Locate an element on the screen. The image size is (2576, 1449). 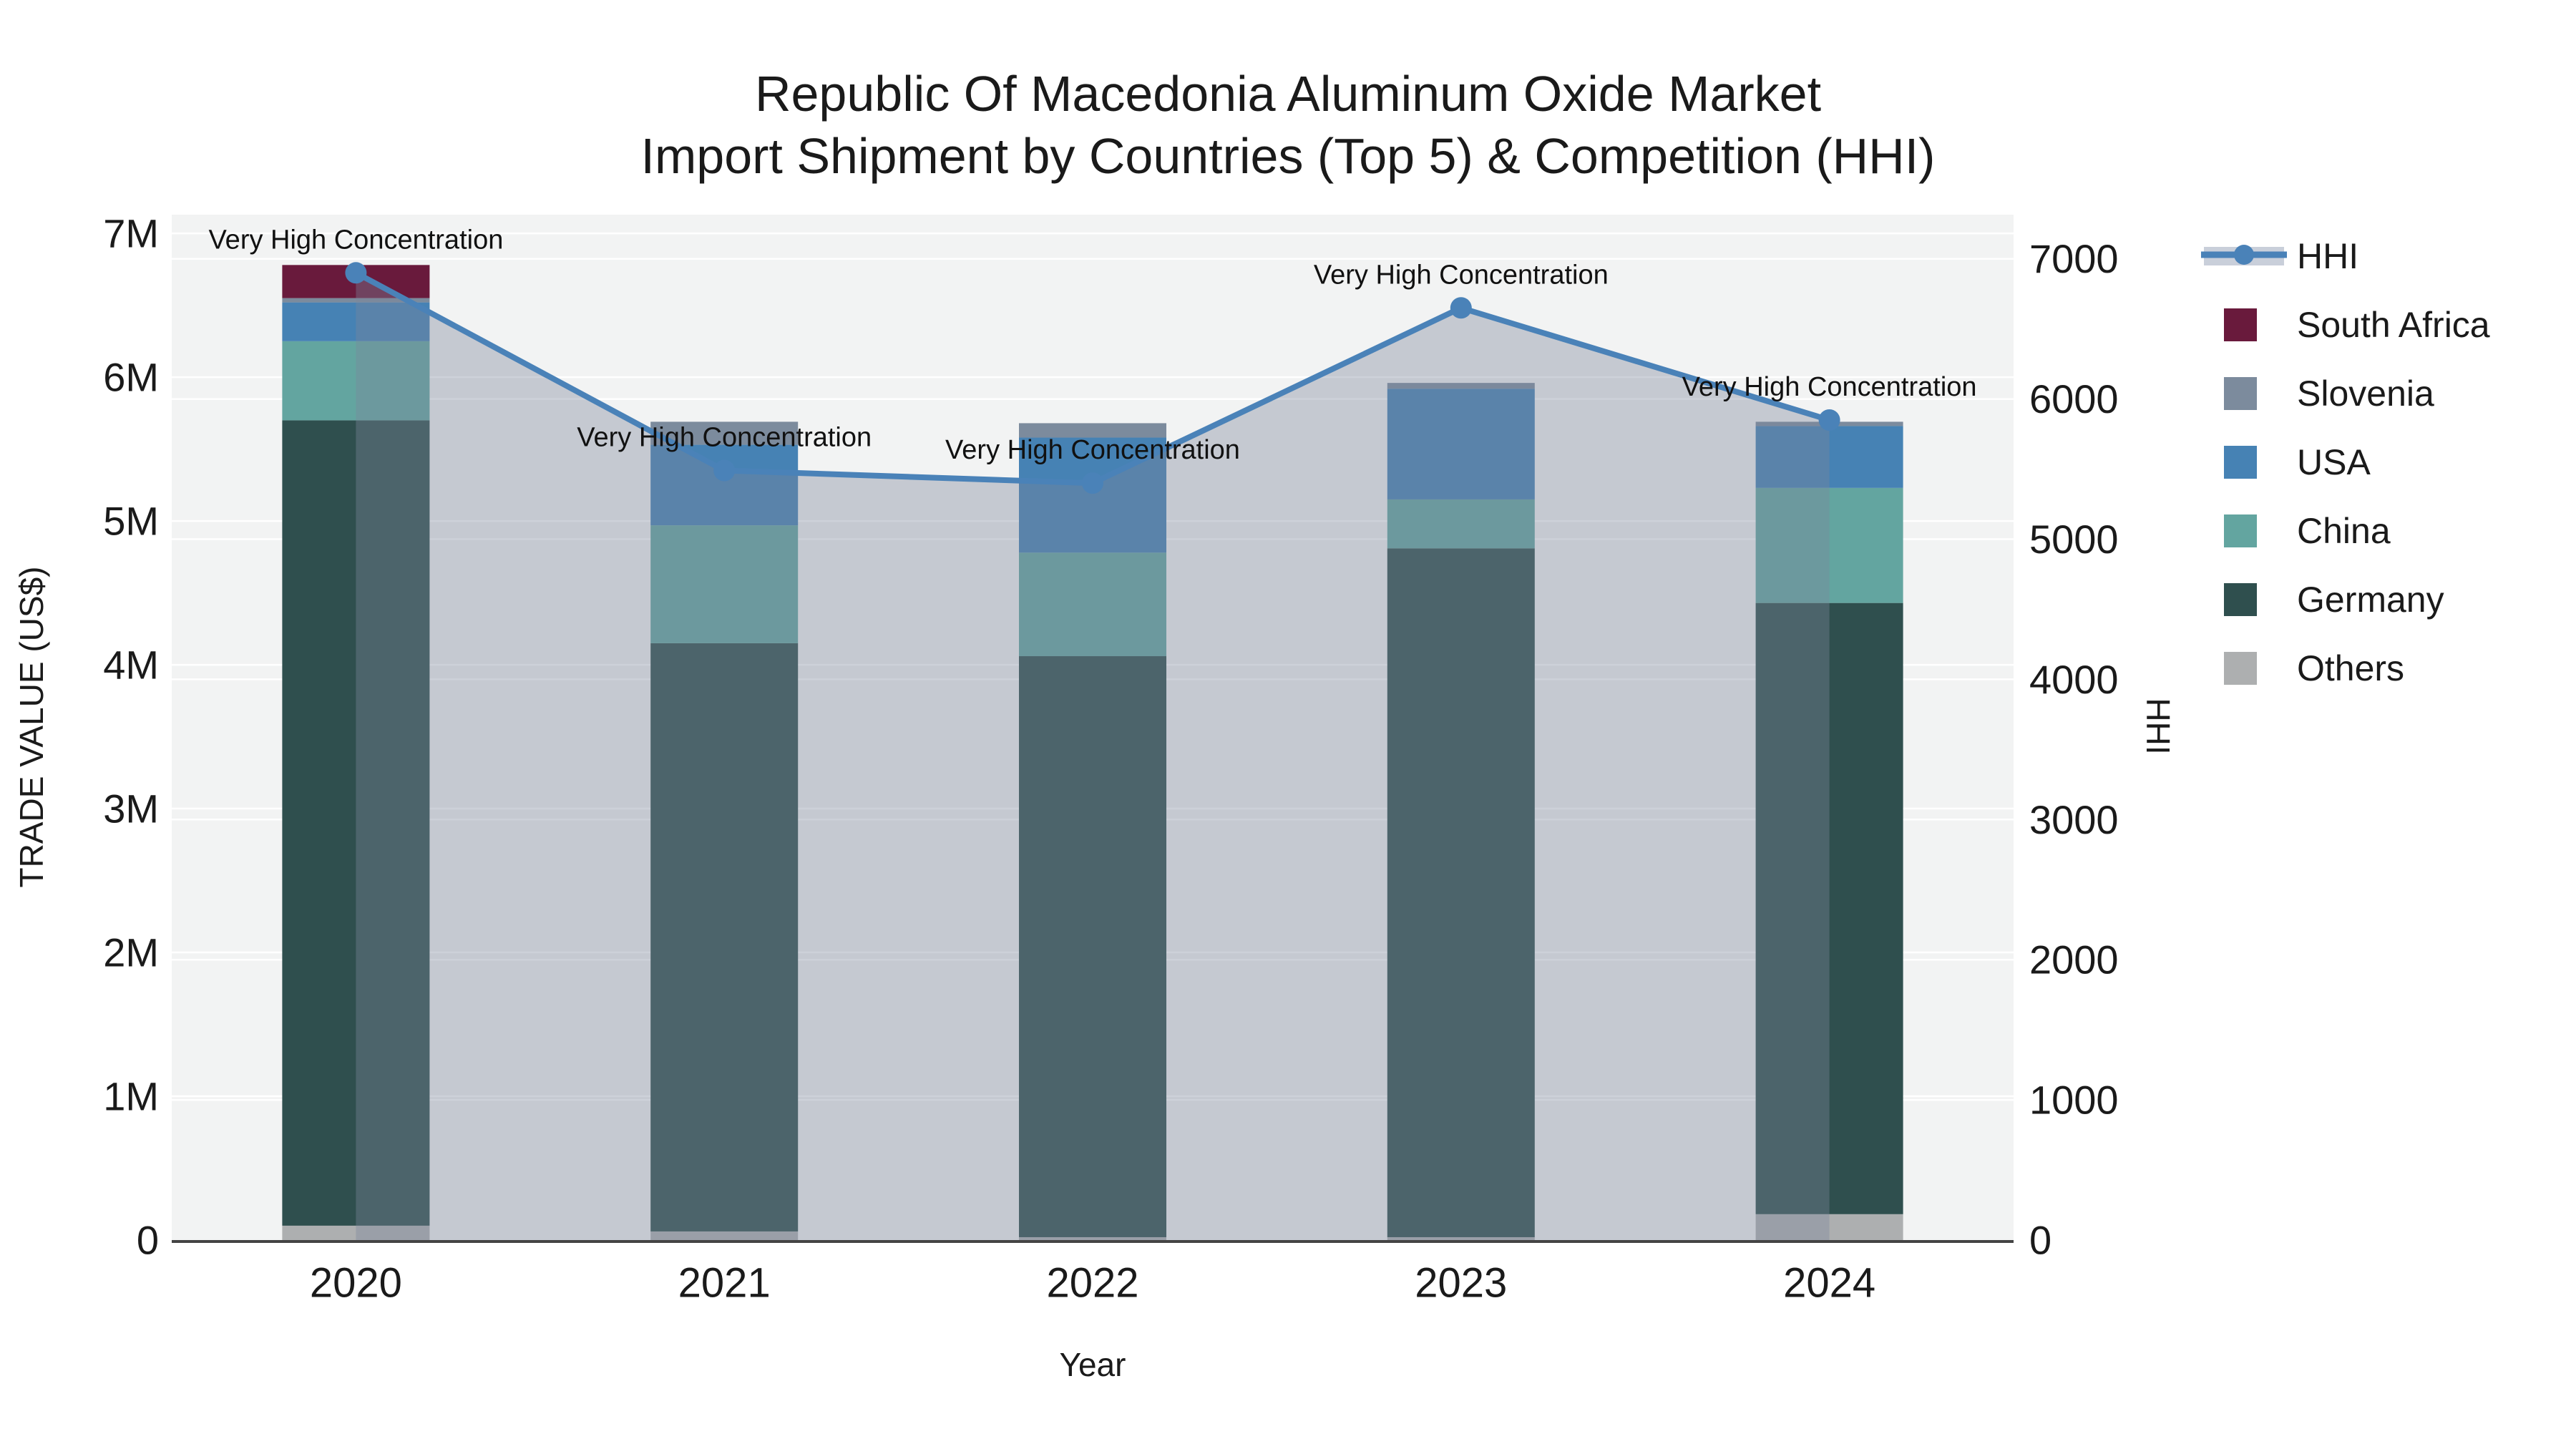
legend-label-hhi: HHI is located at coordinates (2327, 256).